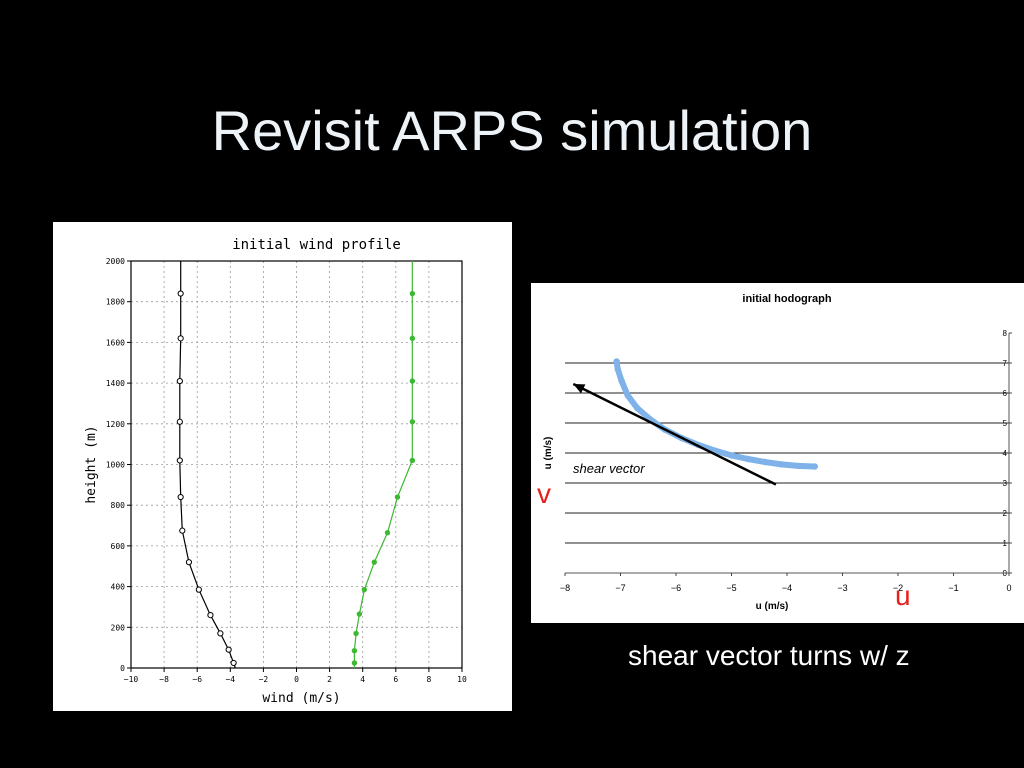  What do you see at coordinates (1005, 513) in the screenshot?
I see `y-tick-label: 2` at bounding box center [1005, 513].